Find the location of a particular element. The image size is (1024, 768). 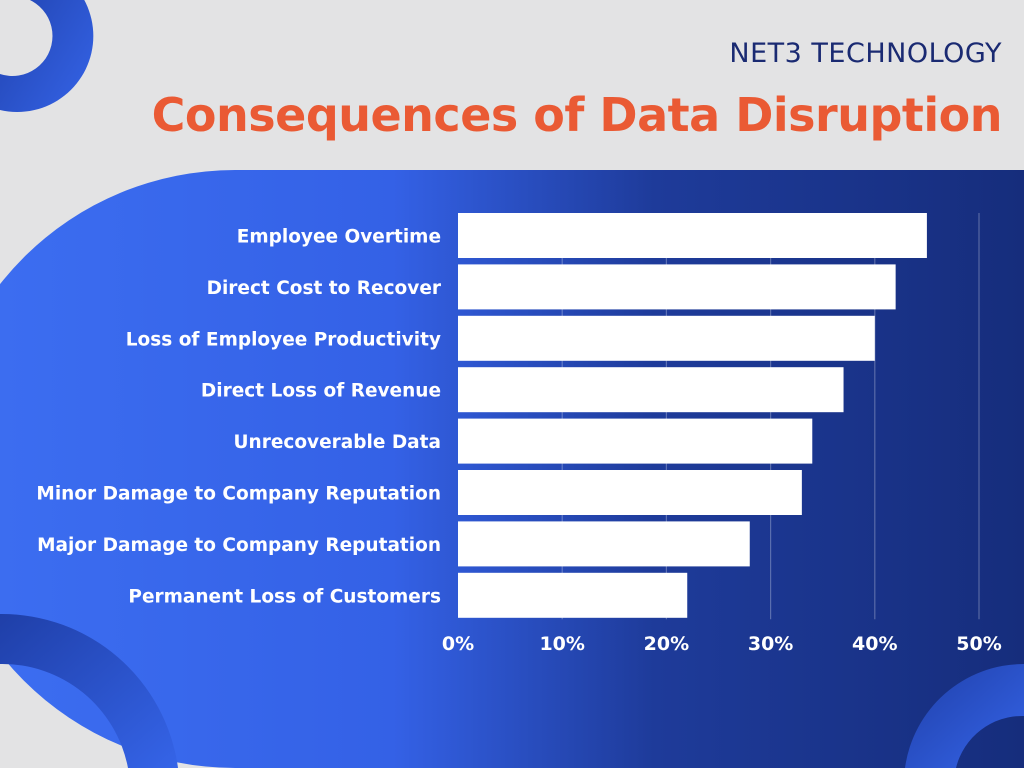

category-label: Direct Loss of Revenue is located at coordinates (321, 391).